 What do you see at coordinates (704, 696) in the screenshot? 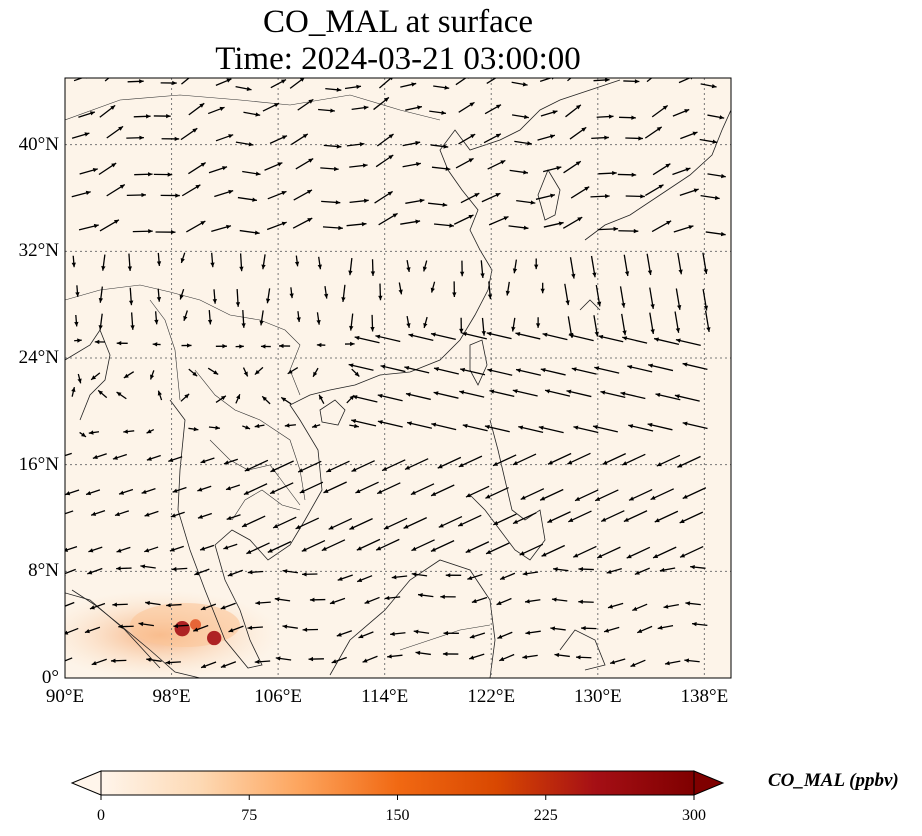
I see `lon-tick-label: 138°E` at bounding box center [704, 696].